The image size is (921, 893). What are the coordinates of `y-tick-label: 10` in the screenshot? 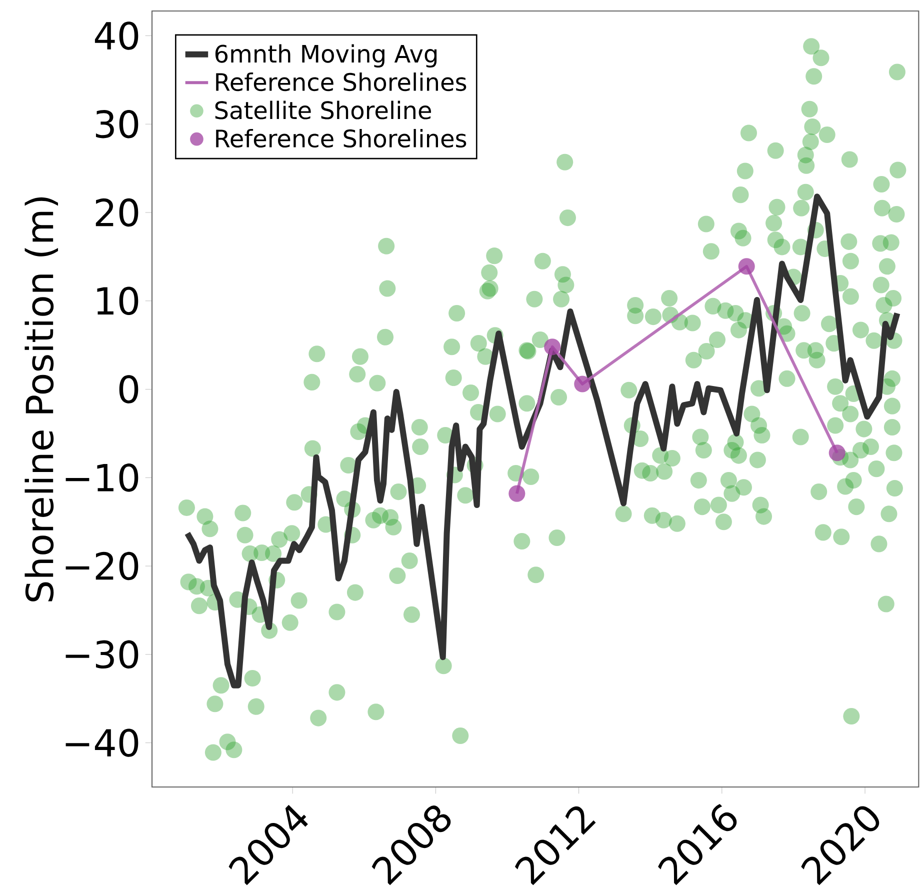 It's located at (117, 300).